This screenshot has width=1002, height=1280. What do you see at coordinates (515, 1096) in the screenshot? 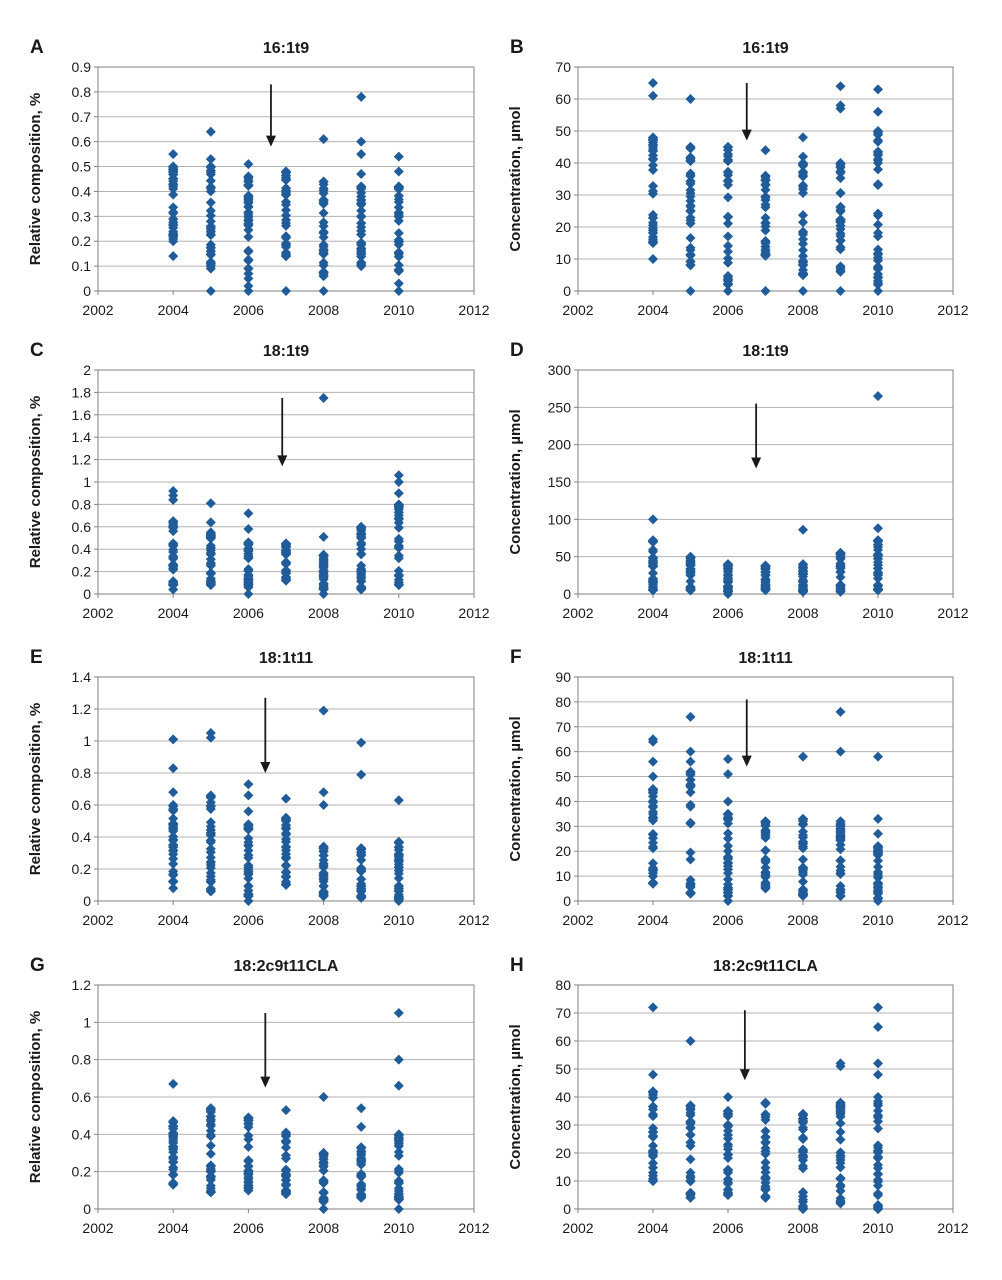
I see `y-axis-label: Concentration, µmol` at bounding box center [515, 1096].